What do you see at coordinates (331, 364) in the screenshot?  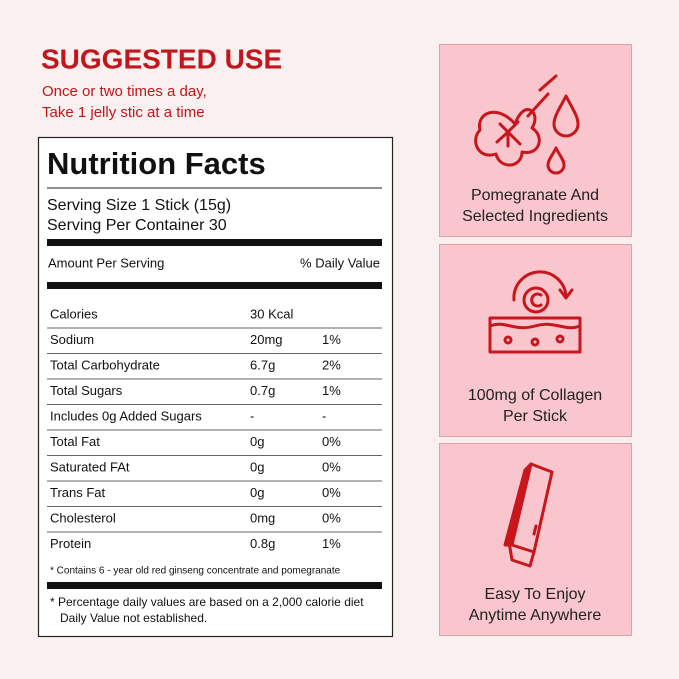 I see `daily-value: 2%` at bounding box center [331, 364].